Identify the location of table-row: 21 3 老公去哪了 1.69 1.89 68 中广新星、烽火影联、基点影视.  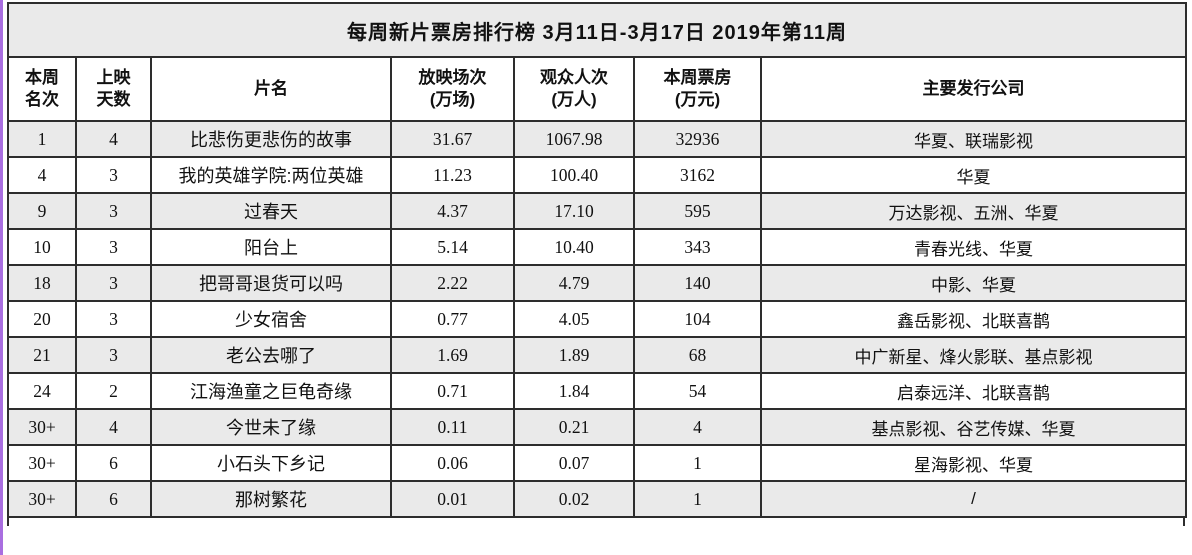
(597, 355).